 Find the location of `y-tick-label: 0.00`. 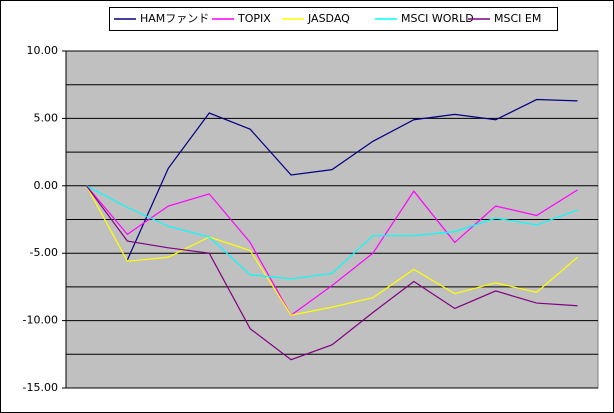

y-tick-label: 0.00 is located at coordinates (46, 185).